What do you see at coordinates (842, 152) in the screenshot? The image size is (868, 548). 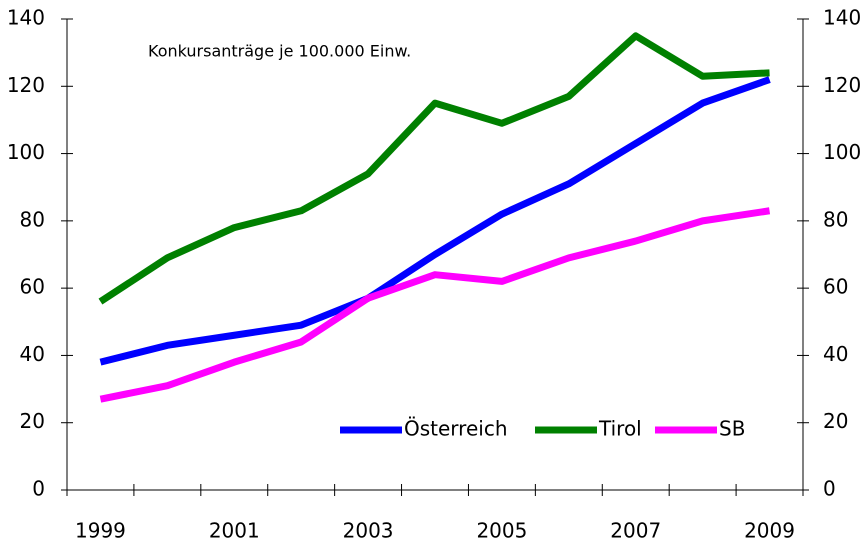 I see `y2-tick-label: 100` at bounding box center [842, 152].